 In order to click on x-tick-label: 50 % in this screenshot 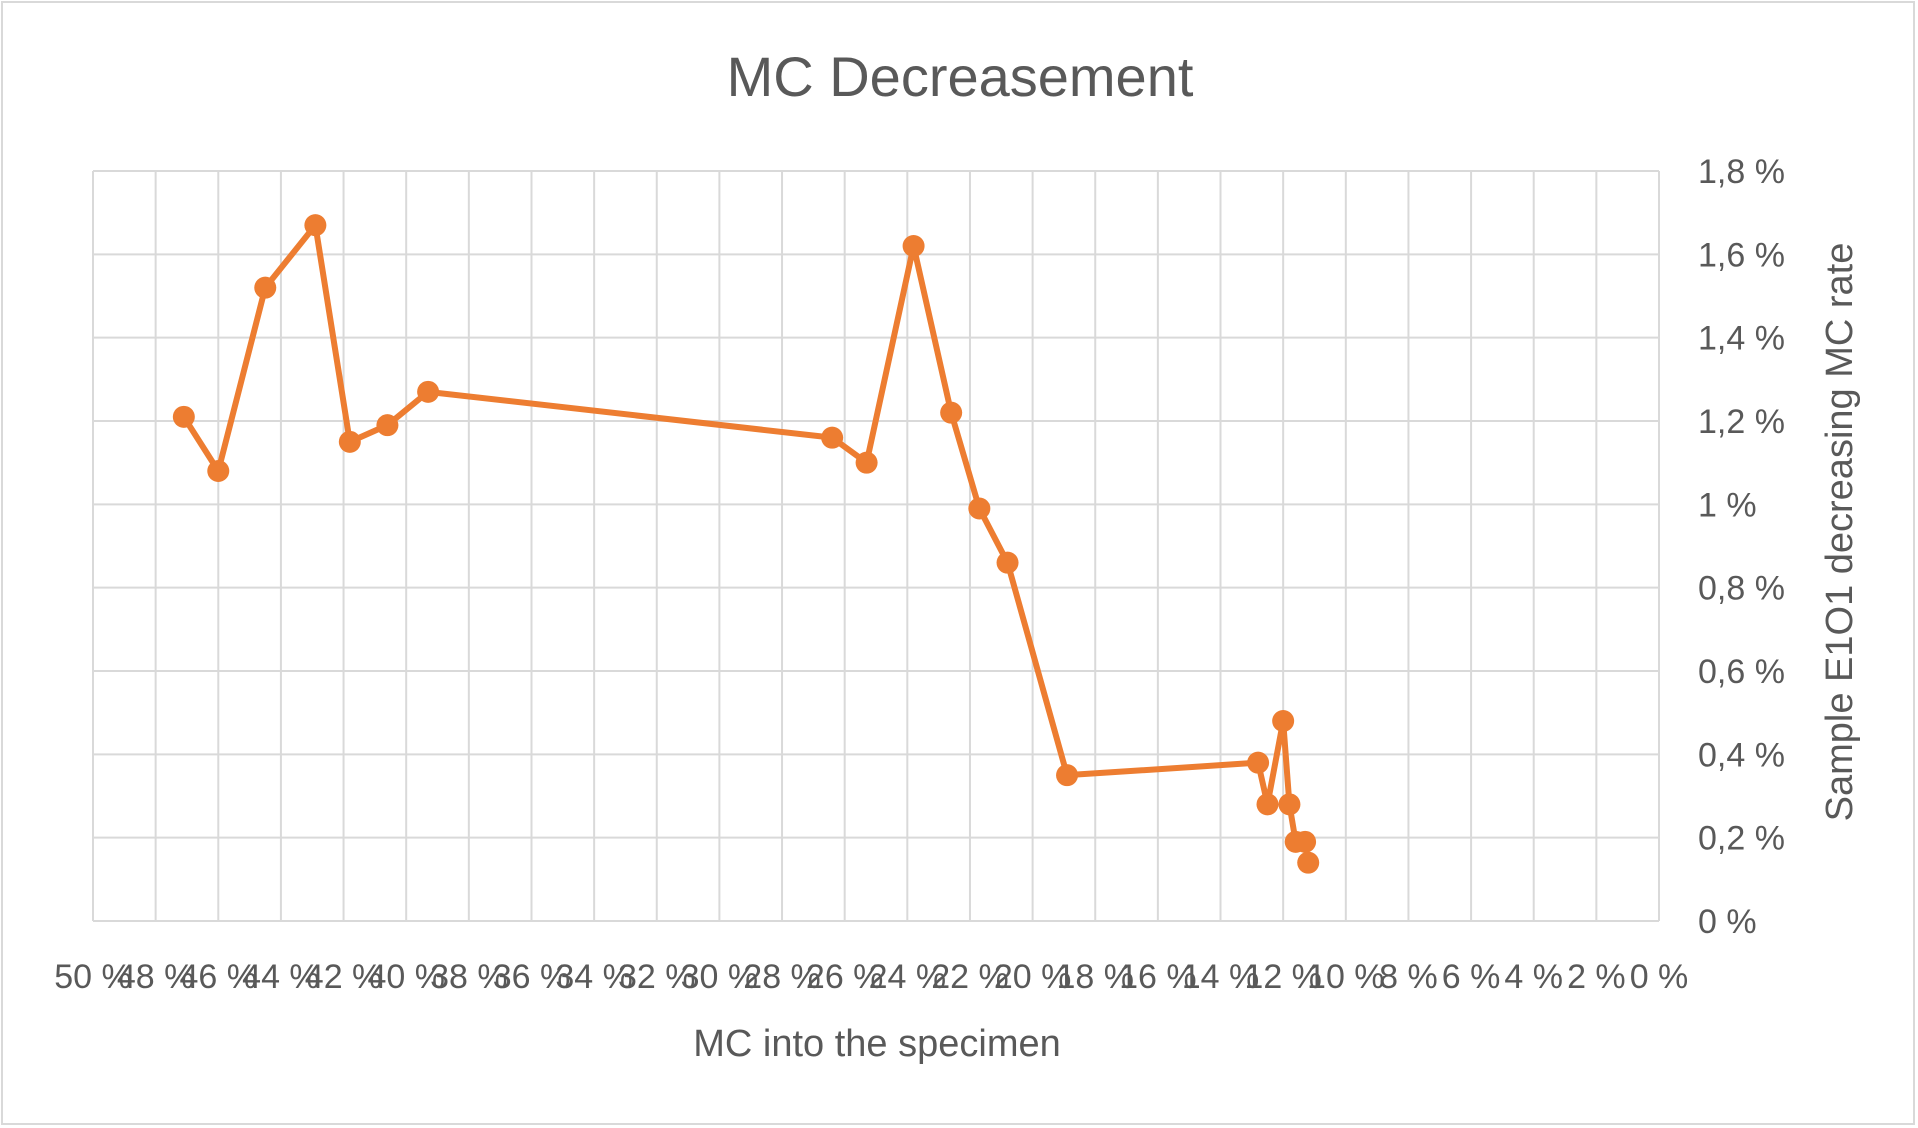, I will do `click(93, 977)`.